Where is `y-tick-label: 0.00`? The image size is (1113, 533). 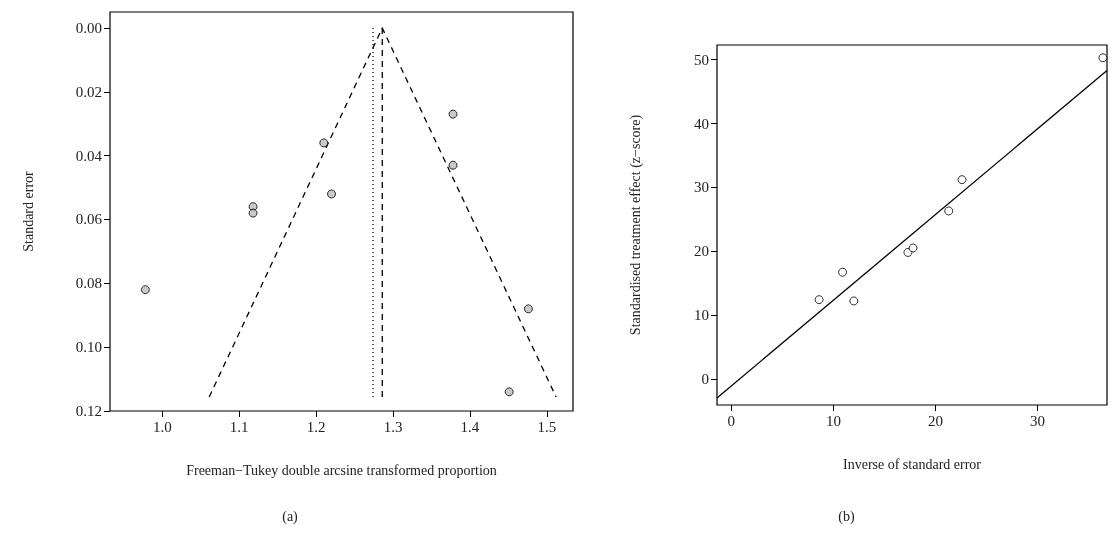 y-tick-label: 0.00 is located at coordinates (88, 27).